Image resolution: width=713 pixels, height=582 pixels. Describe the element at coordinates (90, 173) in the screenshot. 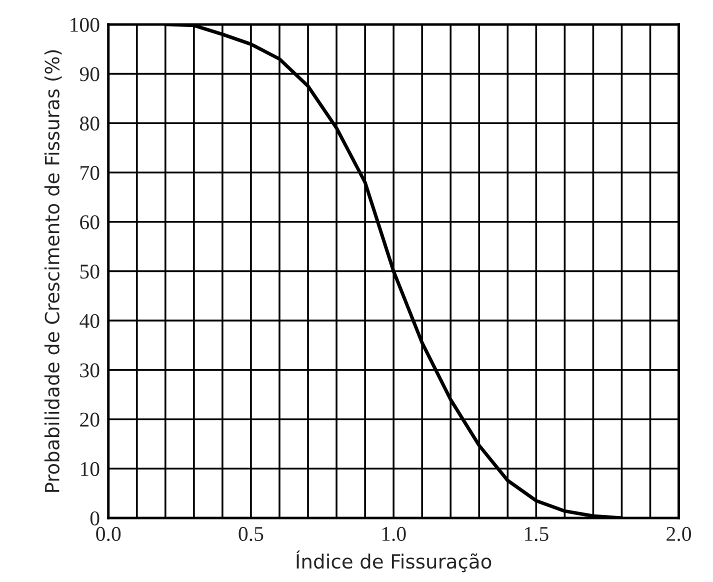

I see `y-tick-label: 70` at that location.